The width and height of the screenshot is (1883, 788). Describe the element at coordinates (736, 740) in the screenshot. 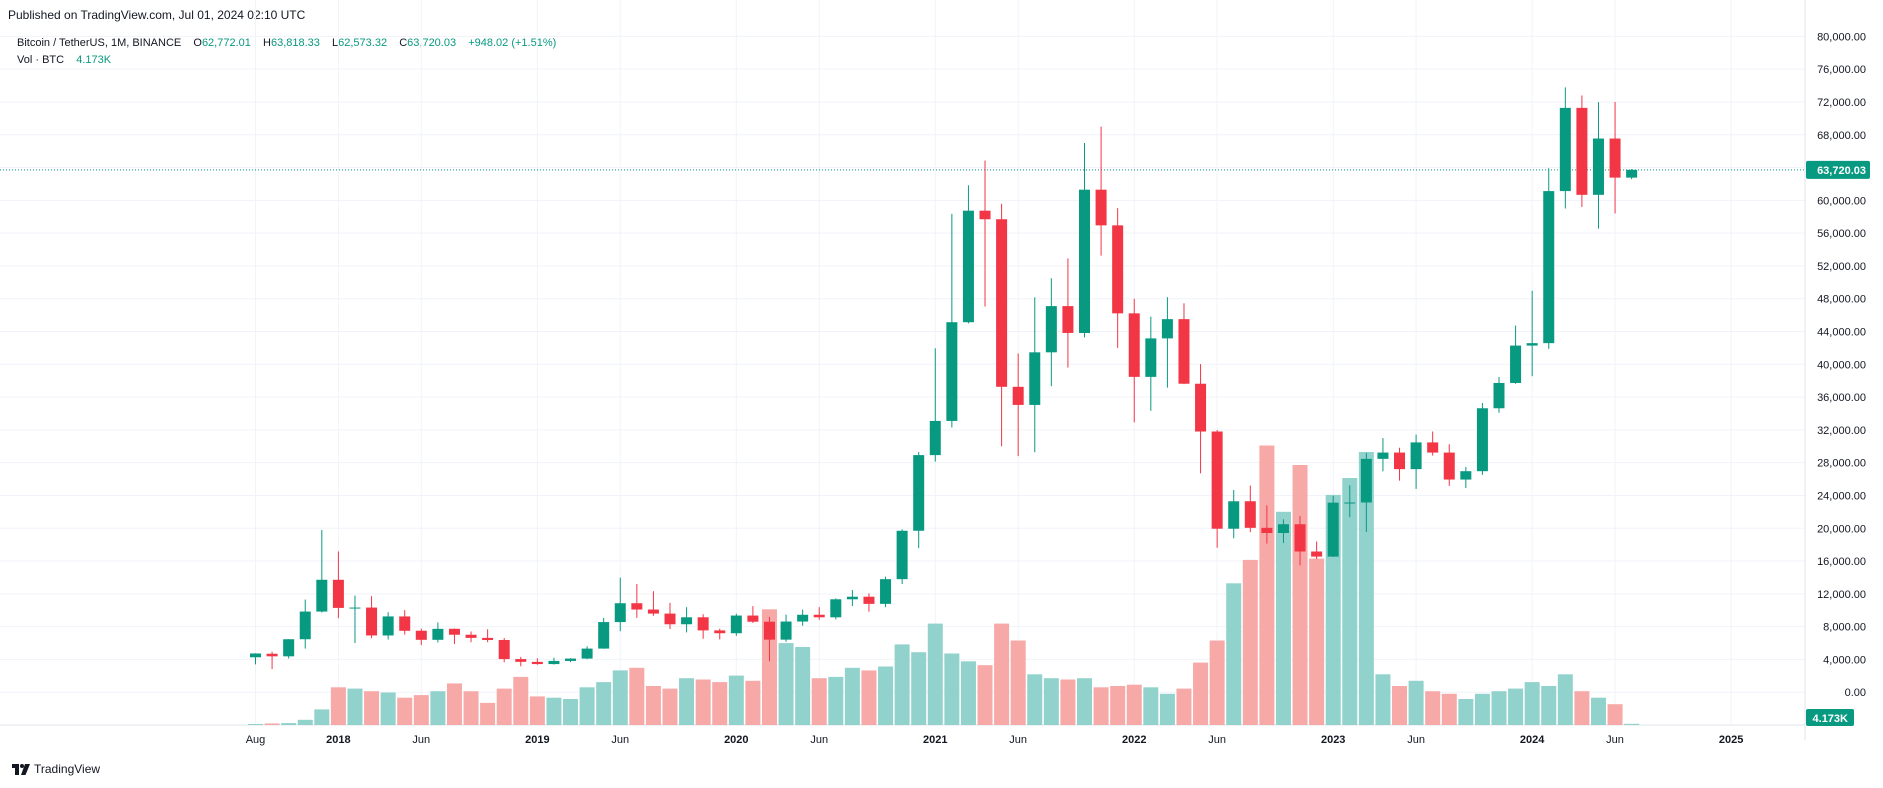

I see `time-tick-label: 2020` at that location.